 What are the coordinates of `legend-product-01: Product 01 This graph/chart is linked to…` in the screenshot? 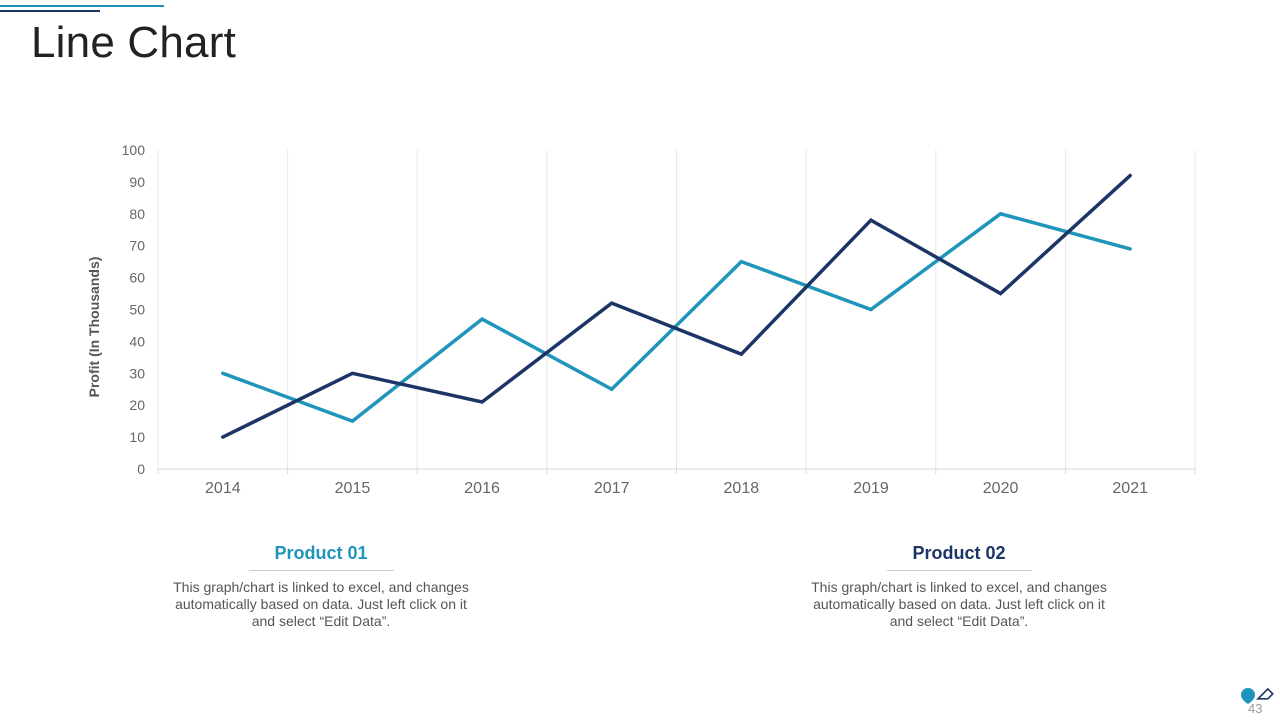 It's located at (321, 586).